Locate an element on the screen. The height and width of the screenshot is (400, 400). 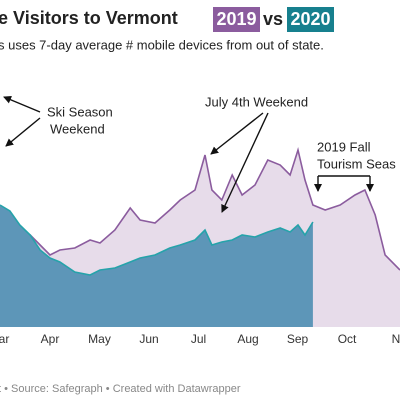
badge-text: 2019 is located at coordinates (236, 19).